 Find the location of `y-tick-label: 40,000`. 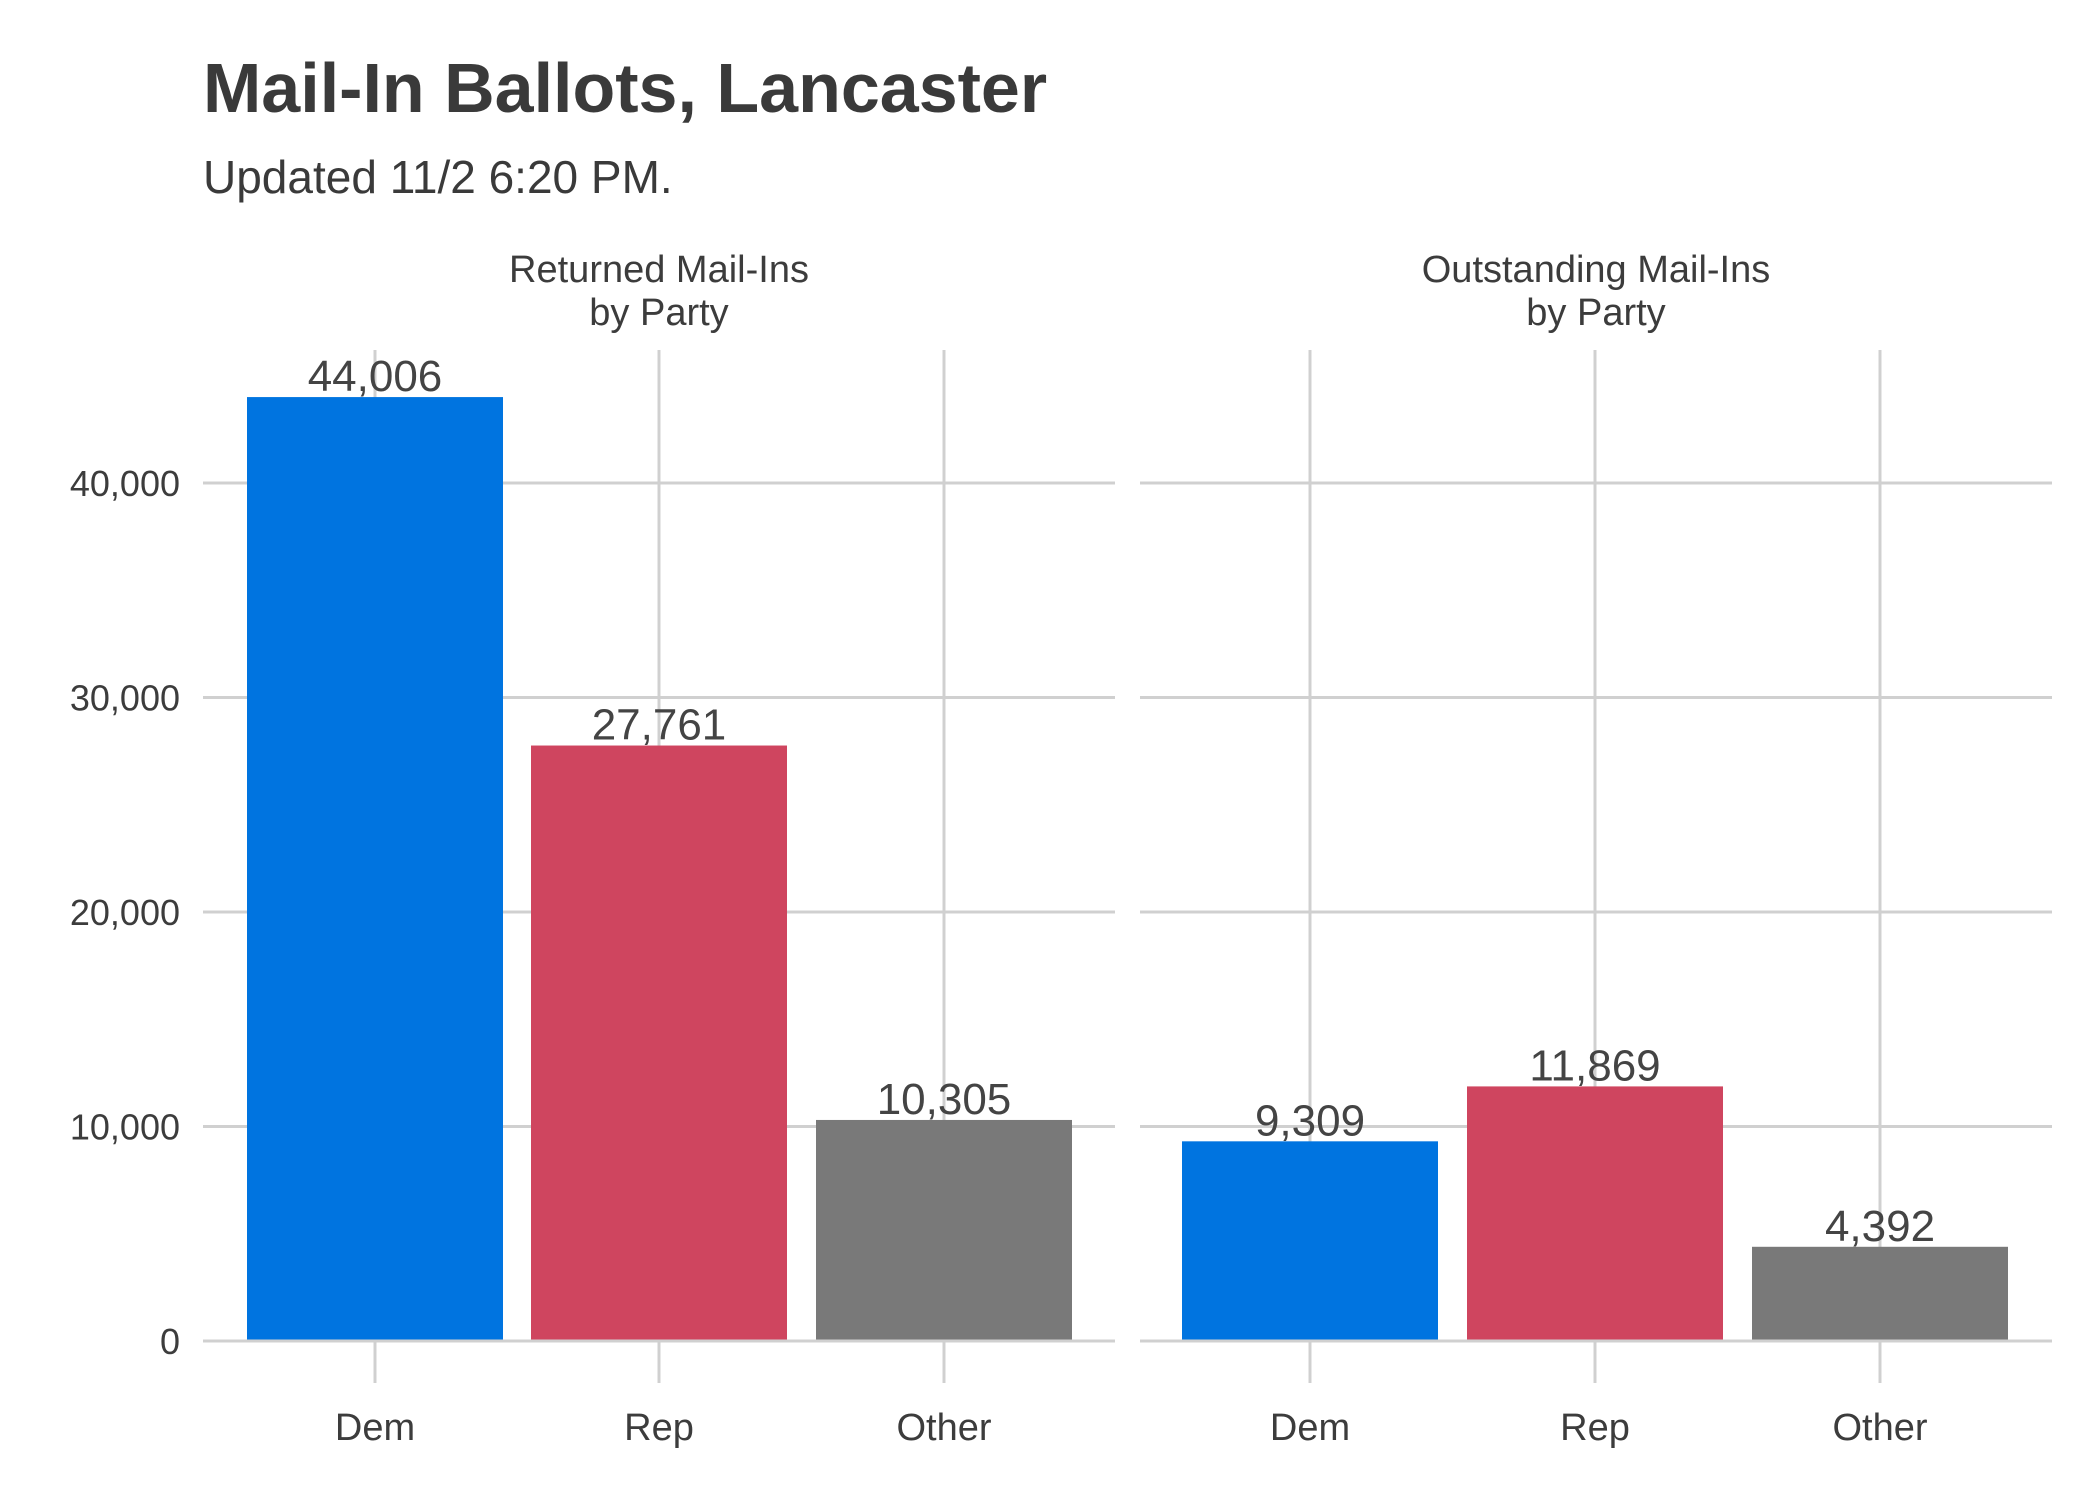

y-tick-label: 40,000 is located at coordinates (125, 483).